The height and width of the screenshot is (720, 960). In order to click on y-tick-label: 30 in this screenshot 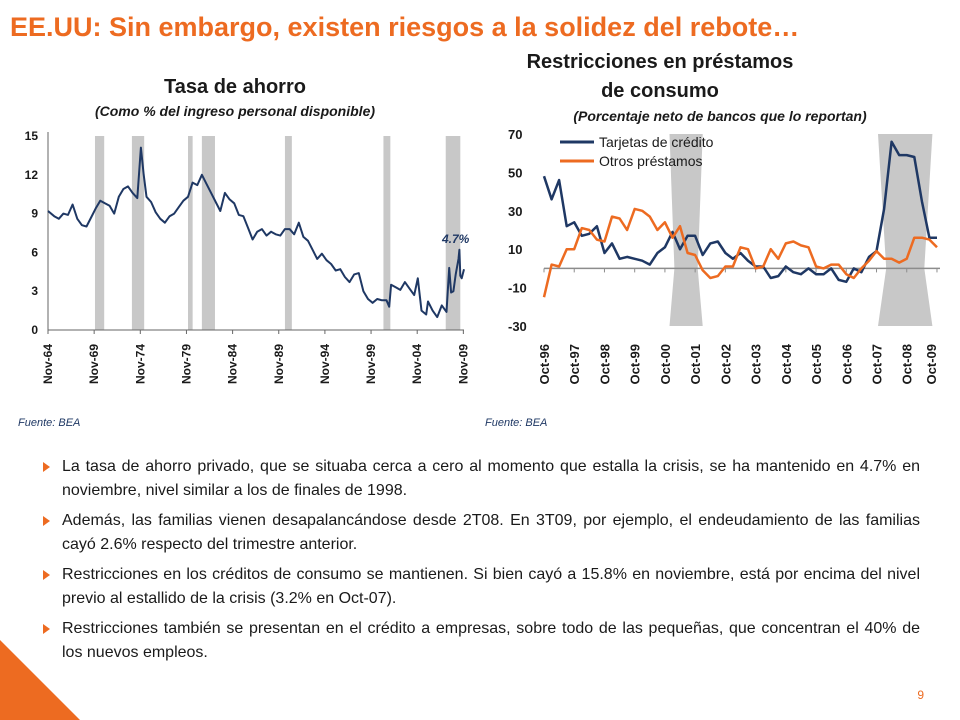, I will do `click(515, 211)`.